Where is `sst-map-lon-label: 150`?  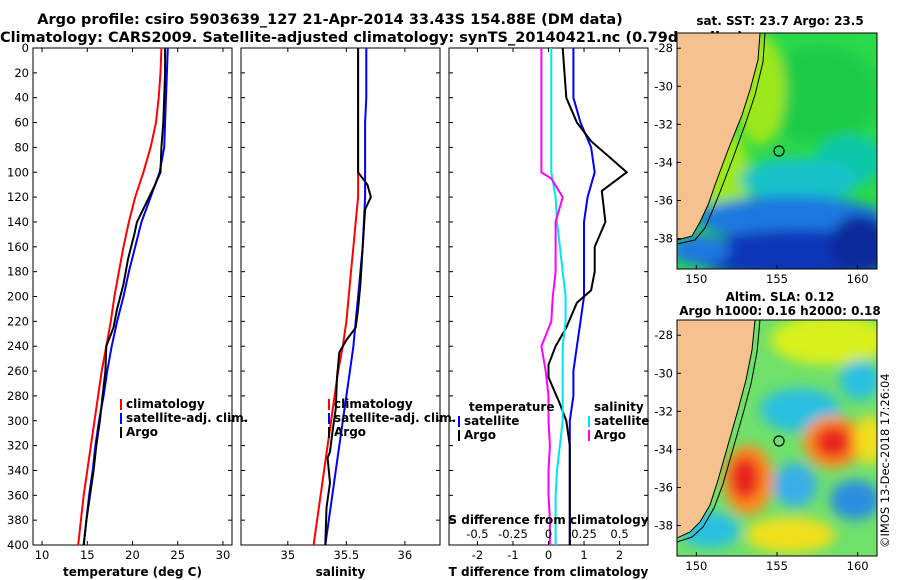
sst-map-lon-label: 150 is located at coordinates (696, 279).